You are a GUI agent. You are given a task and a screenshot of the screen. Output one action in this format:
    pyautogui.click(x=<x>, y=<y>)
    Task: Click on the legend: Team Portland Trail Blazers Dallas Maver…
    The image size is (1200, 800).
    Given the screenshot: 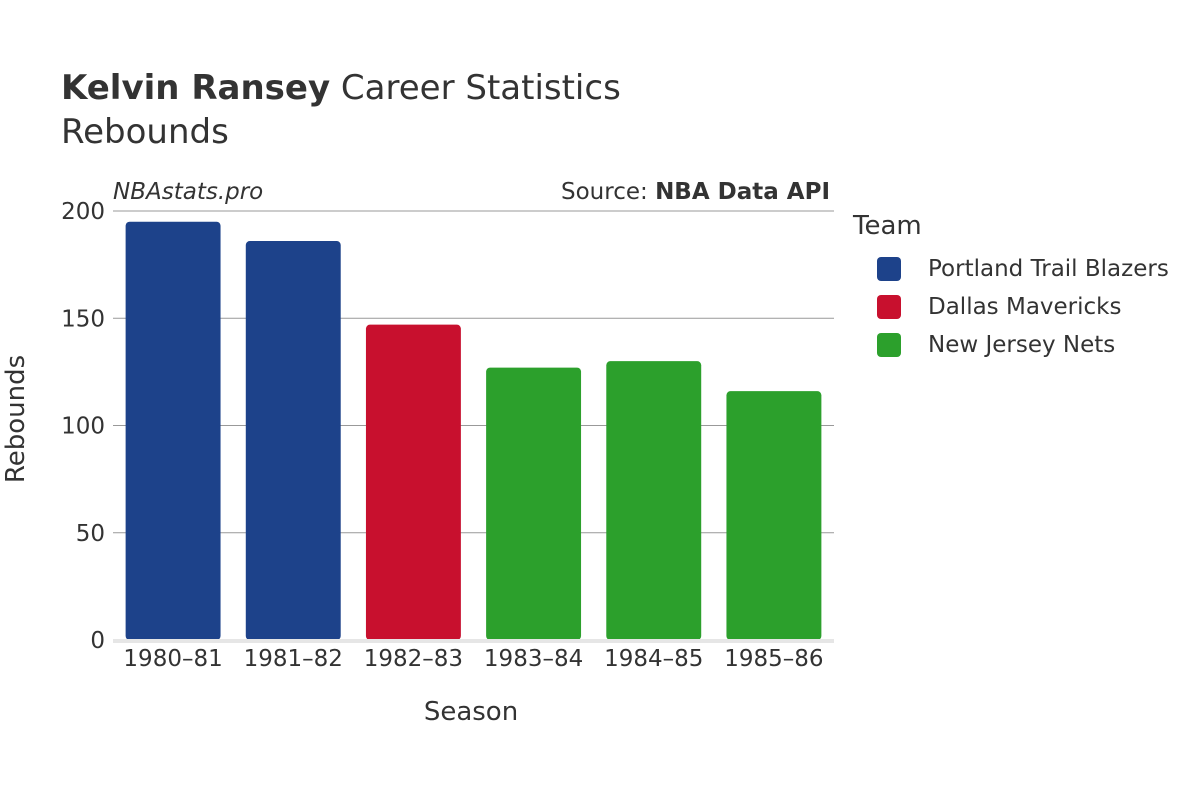 What is the action you would take?
    pyautogui.click(x=1011, y=286)
    